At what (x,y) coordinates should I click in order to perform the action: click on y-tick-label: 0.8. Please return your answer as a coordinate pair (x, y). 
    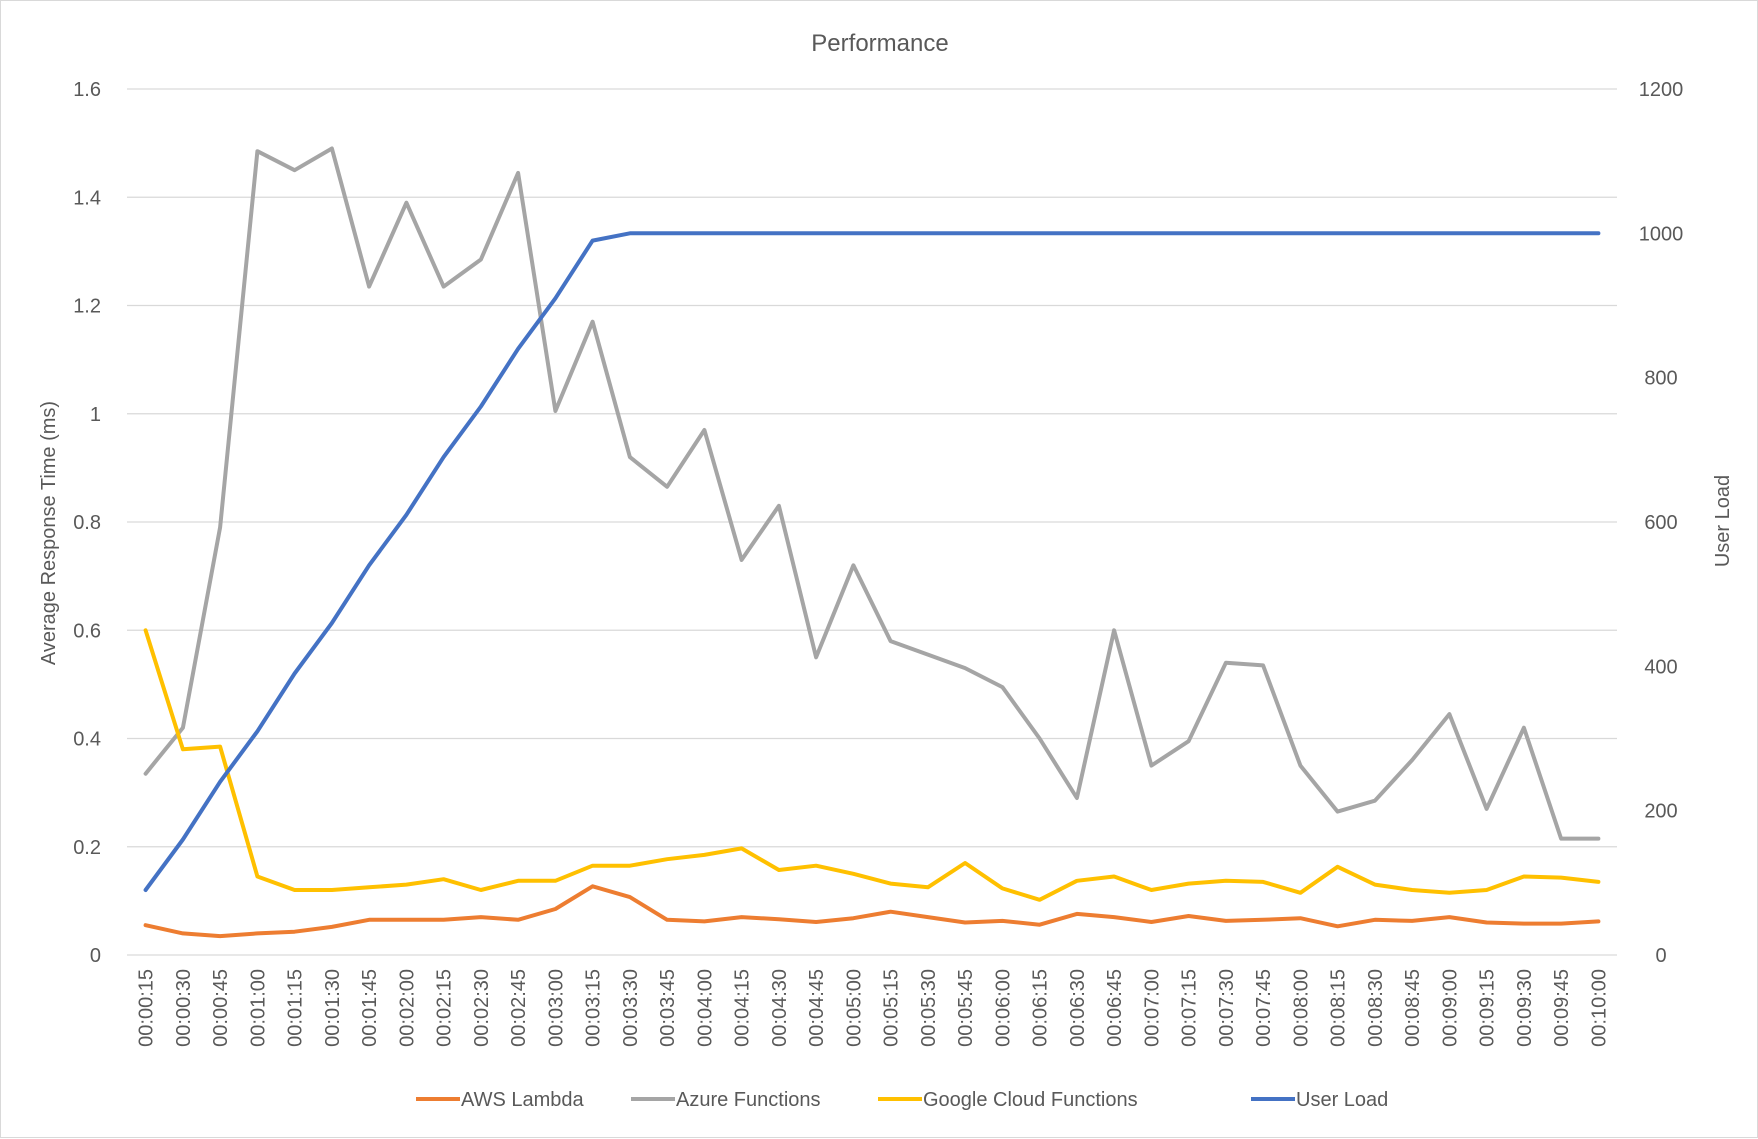
    Looking at the image, I should click on (87, 523).